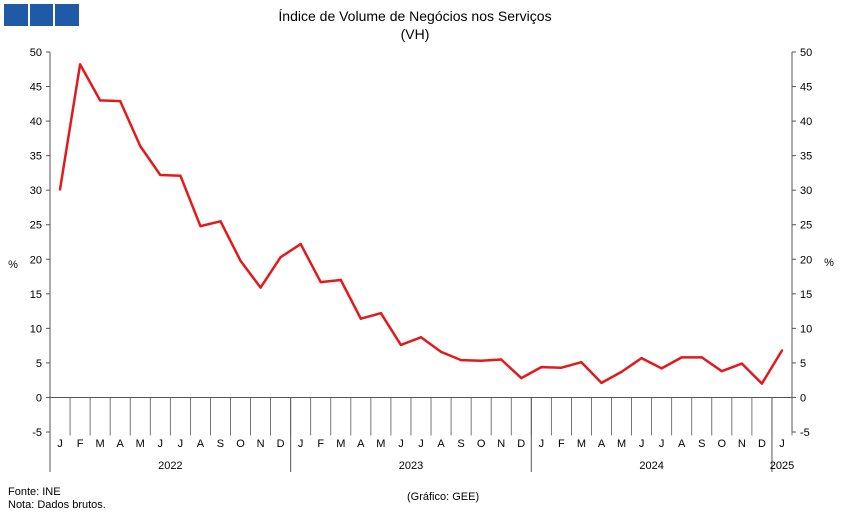  Describe the element at coordinates (806, 157) in the screenshot. I see `y-tick-label-right: 35` at that location.